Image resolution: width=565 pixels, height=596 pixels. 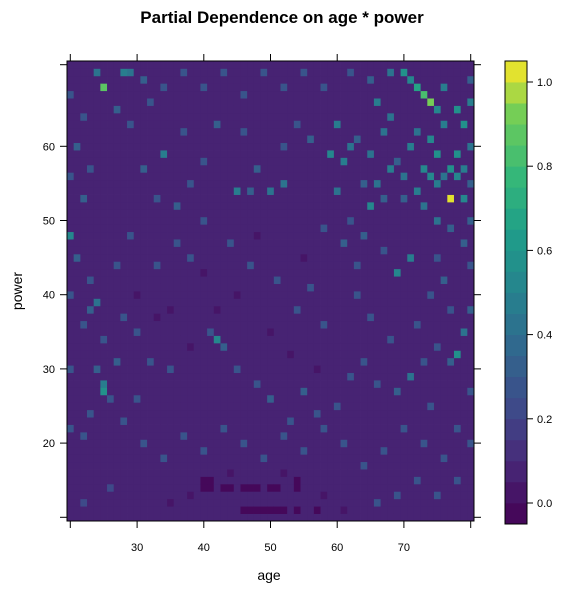 What do you see at coordinates (544, 167) in the screenshot?
I see `colorbar-tick-label: 0.8` at bounding box center [544, 167].